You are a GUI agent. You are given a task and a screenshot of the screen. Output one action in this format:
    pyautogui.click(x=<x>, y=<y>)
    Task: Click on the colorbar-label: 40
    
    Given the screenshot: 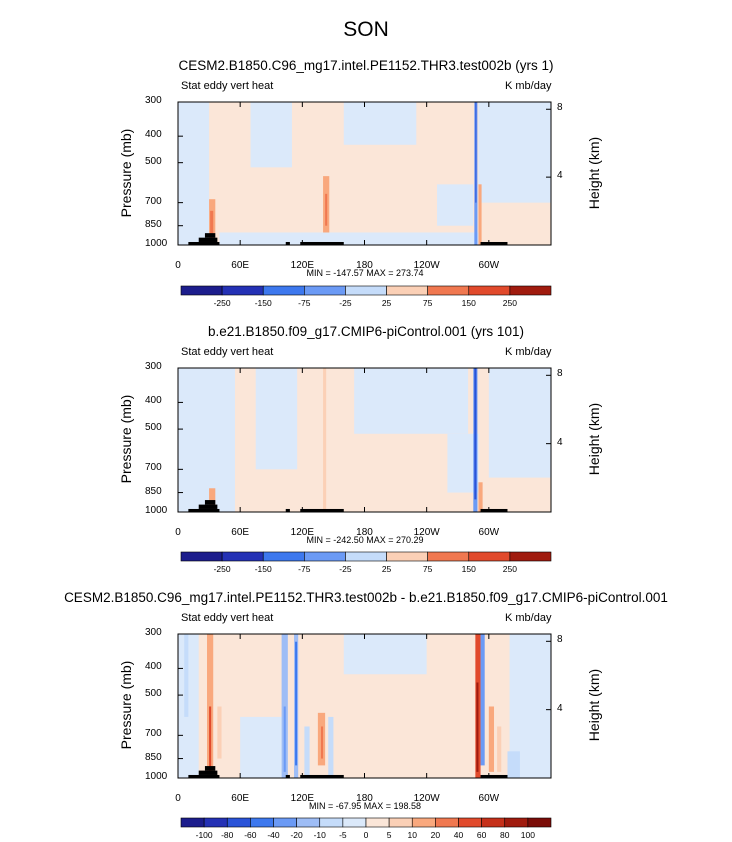 What is the action you would take?
    pyautogui.click(x=458, y=835)
    